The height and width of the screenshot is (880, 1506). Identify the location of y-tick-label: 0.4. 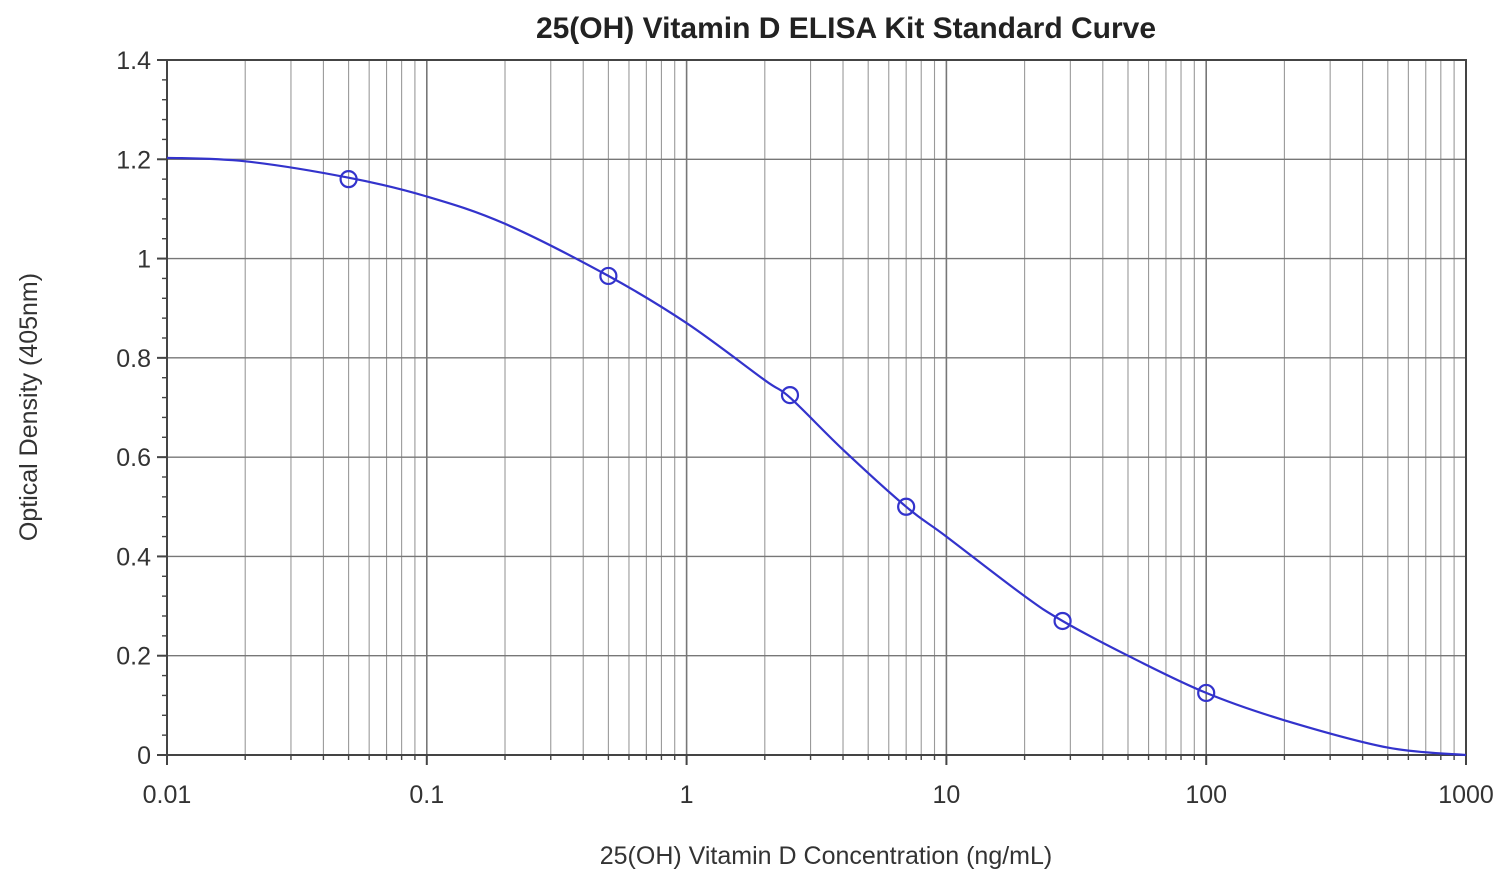
(133, 557).